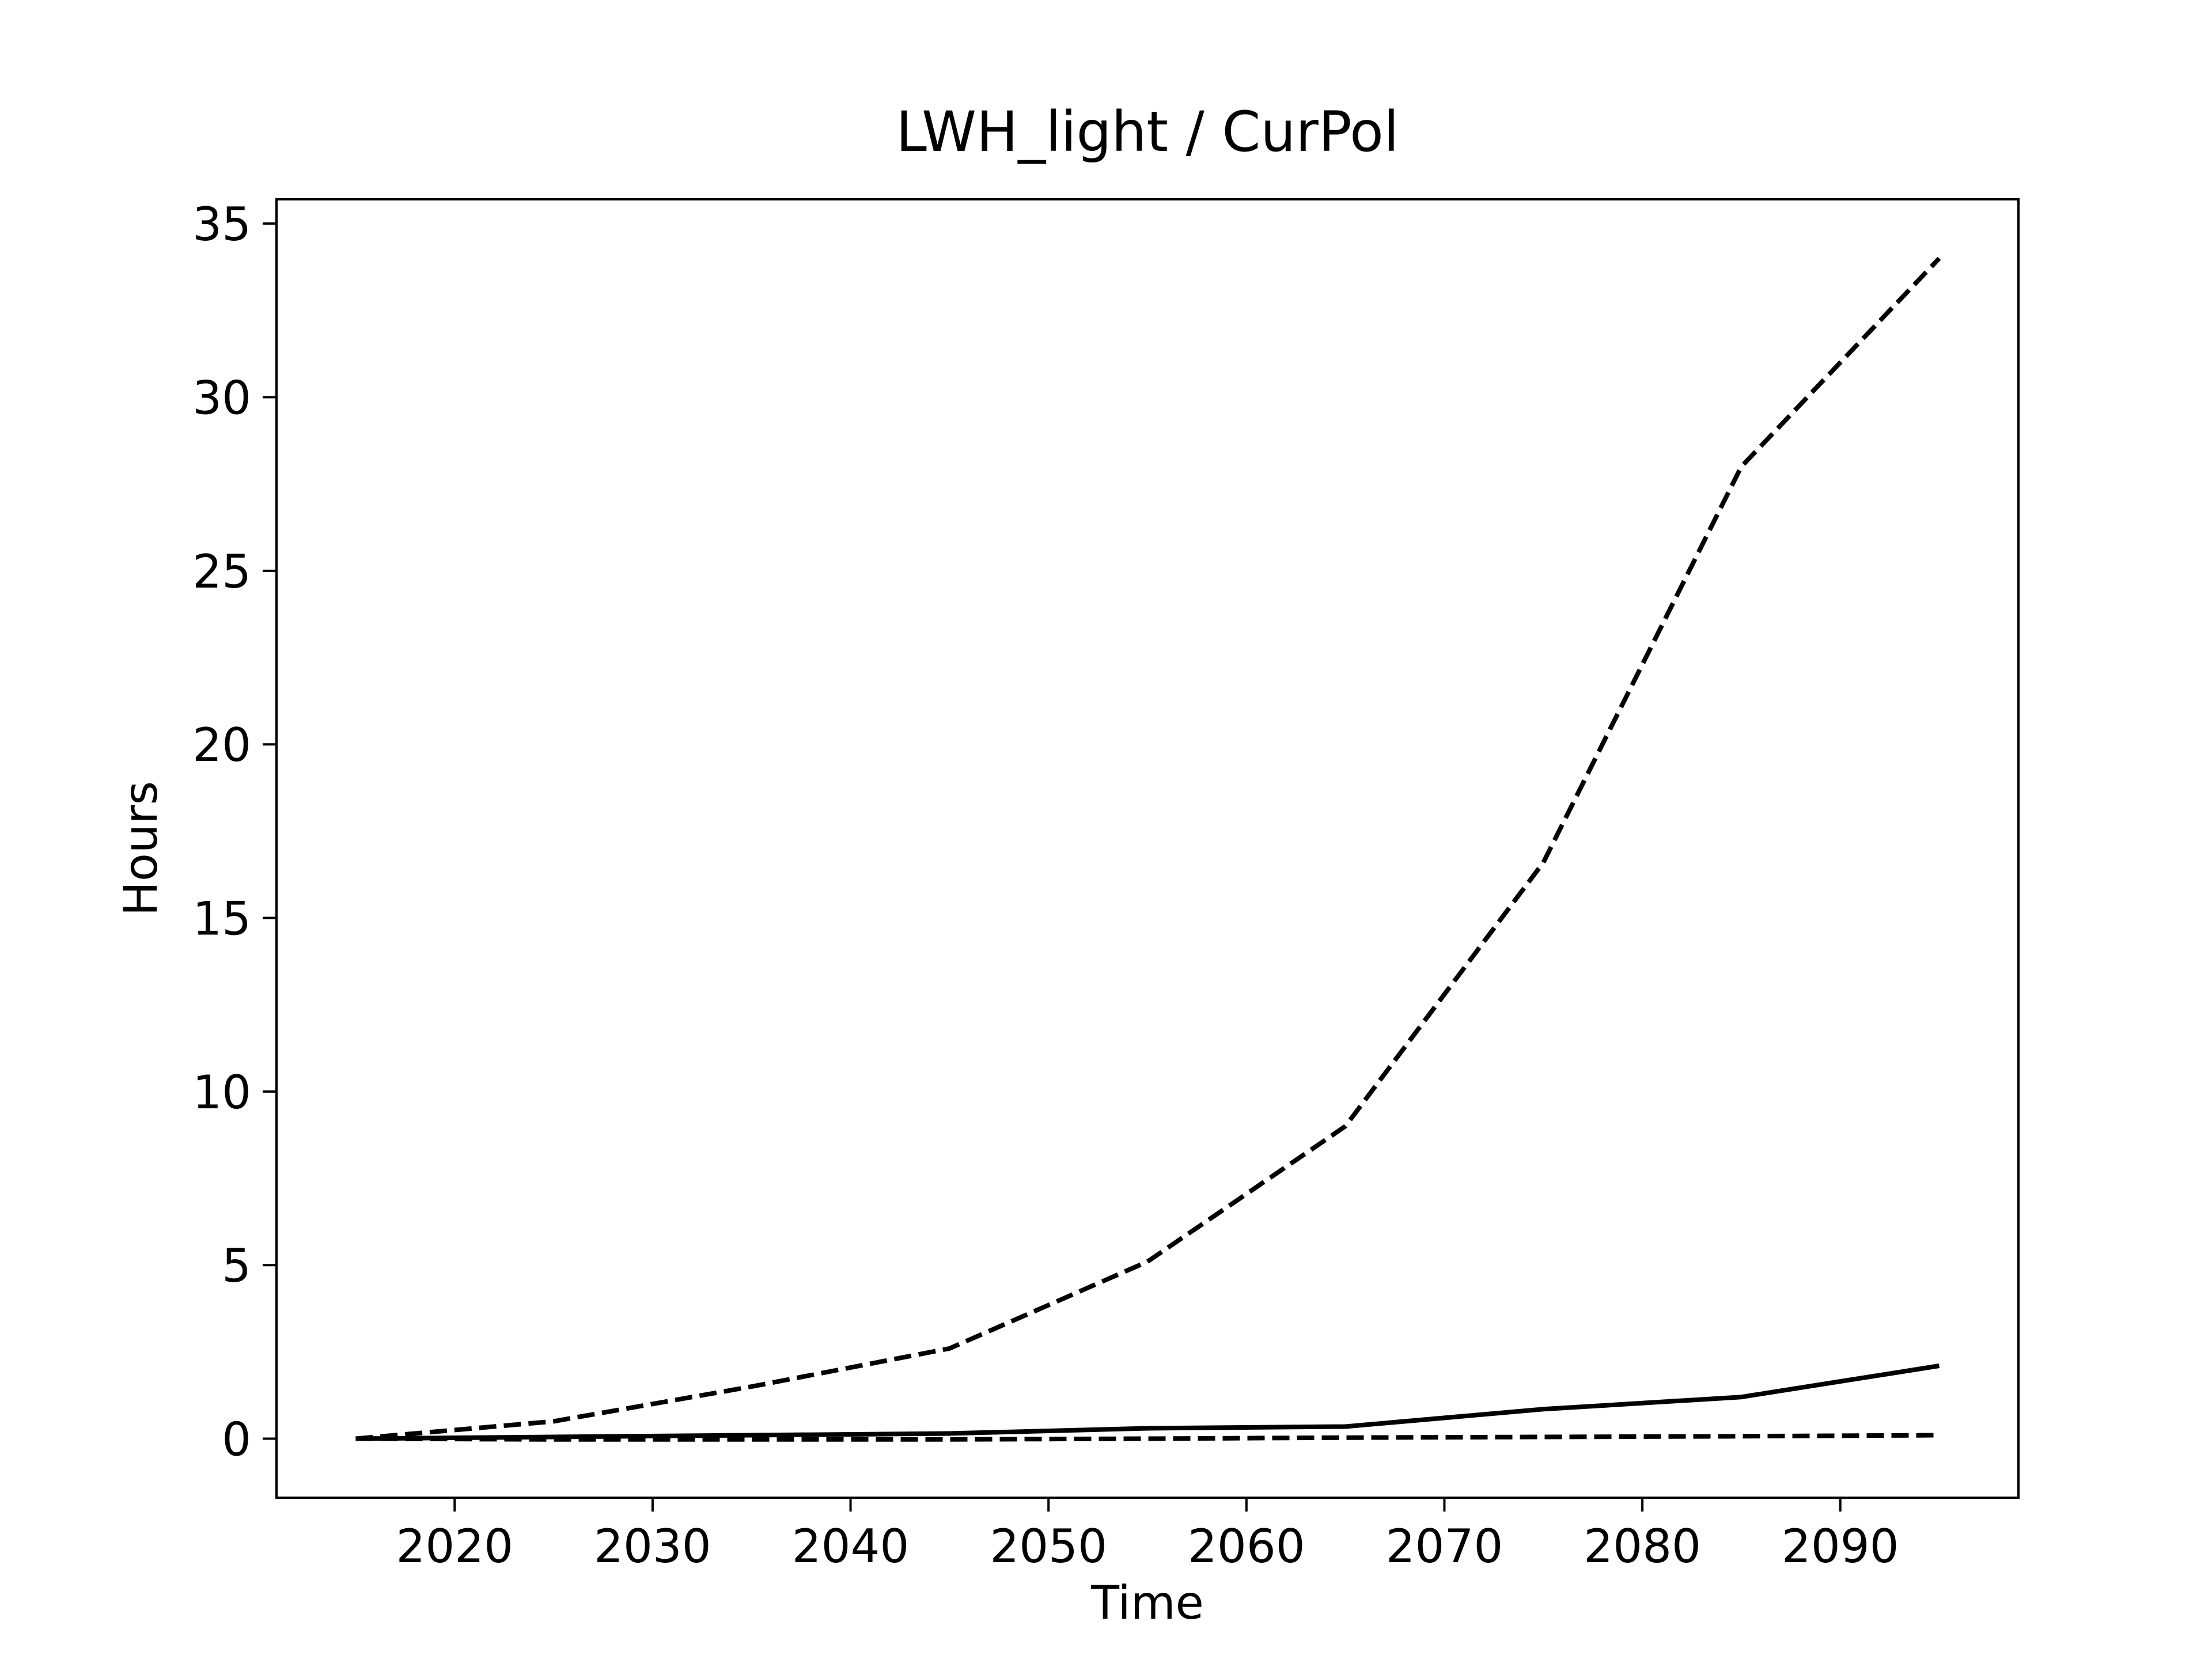  What do you see at coordinates (221, 1092) in the screenshot?
I see `y-tick-label: 10` at bounding box center [221, 1092].